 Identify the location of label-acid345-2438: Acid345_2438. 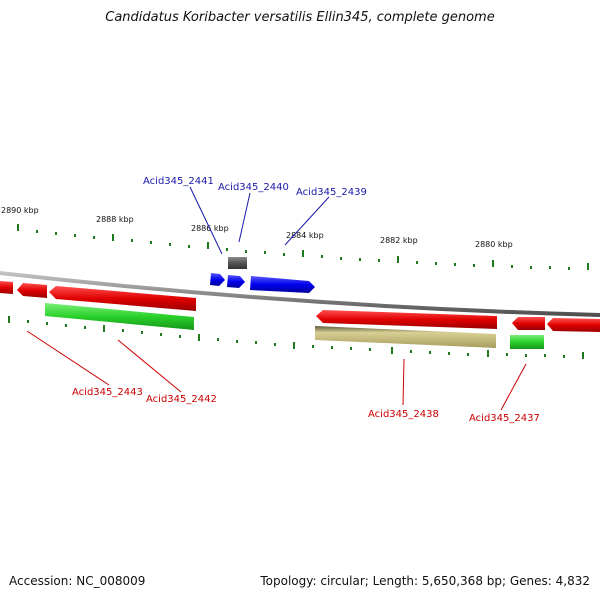
(403, 414).